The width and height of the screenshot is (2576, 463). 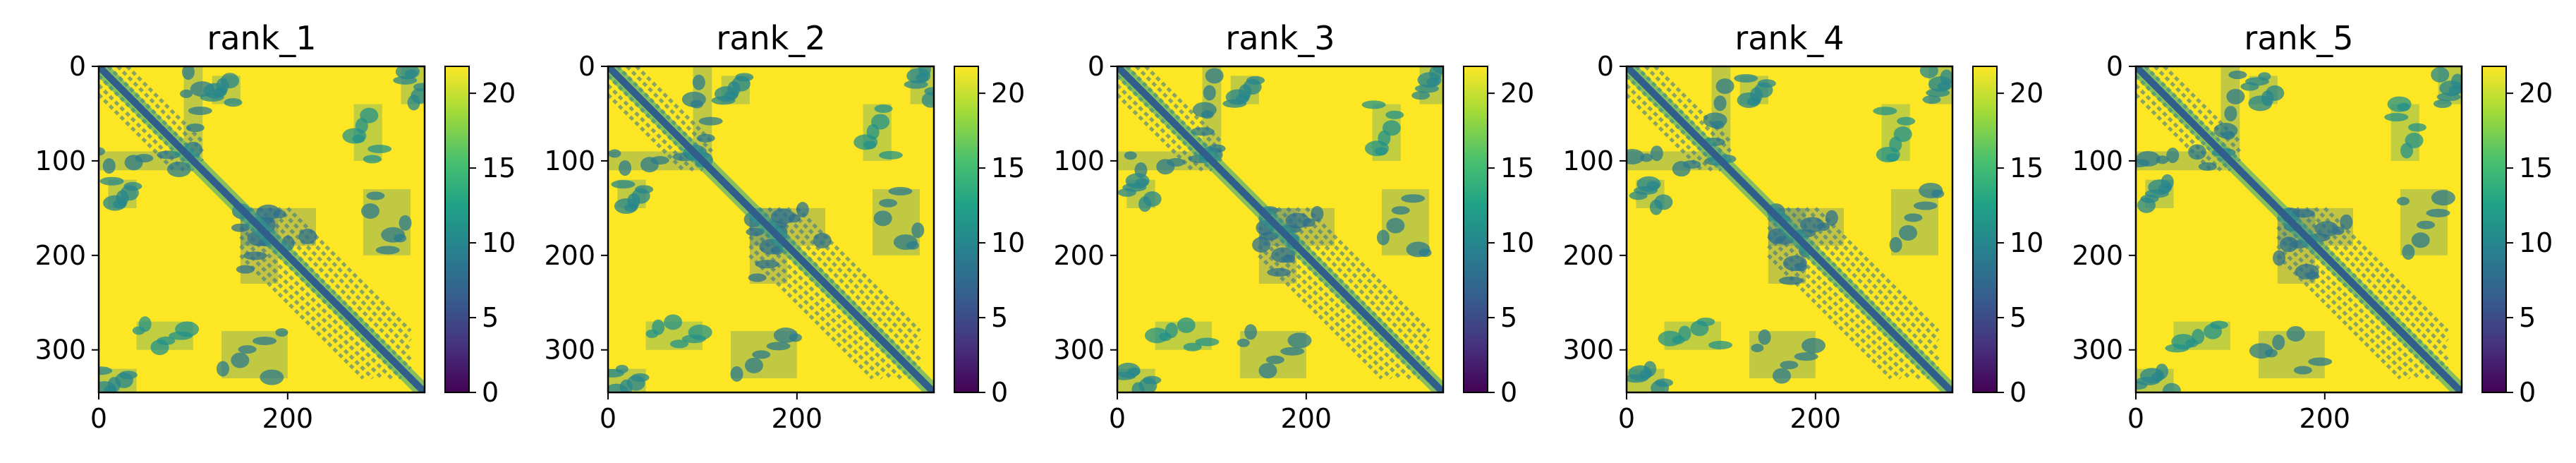 I want to click on y-tick-label: 100, so click(x=569, y=160).